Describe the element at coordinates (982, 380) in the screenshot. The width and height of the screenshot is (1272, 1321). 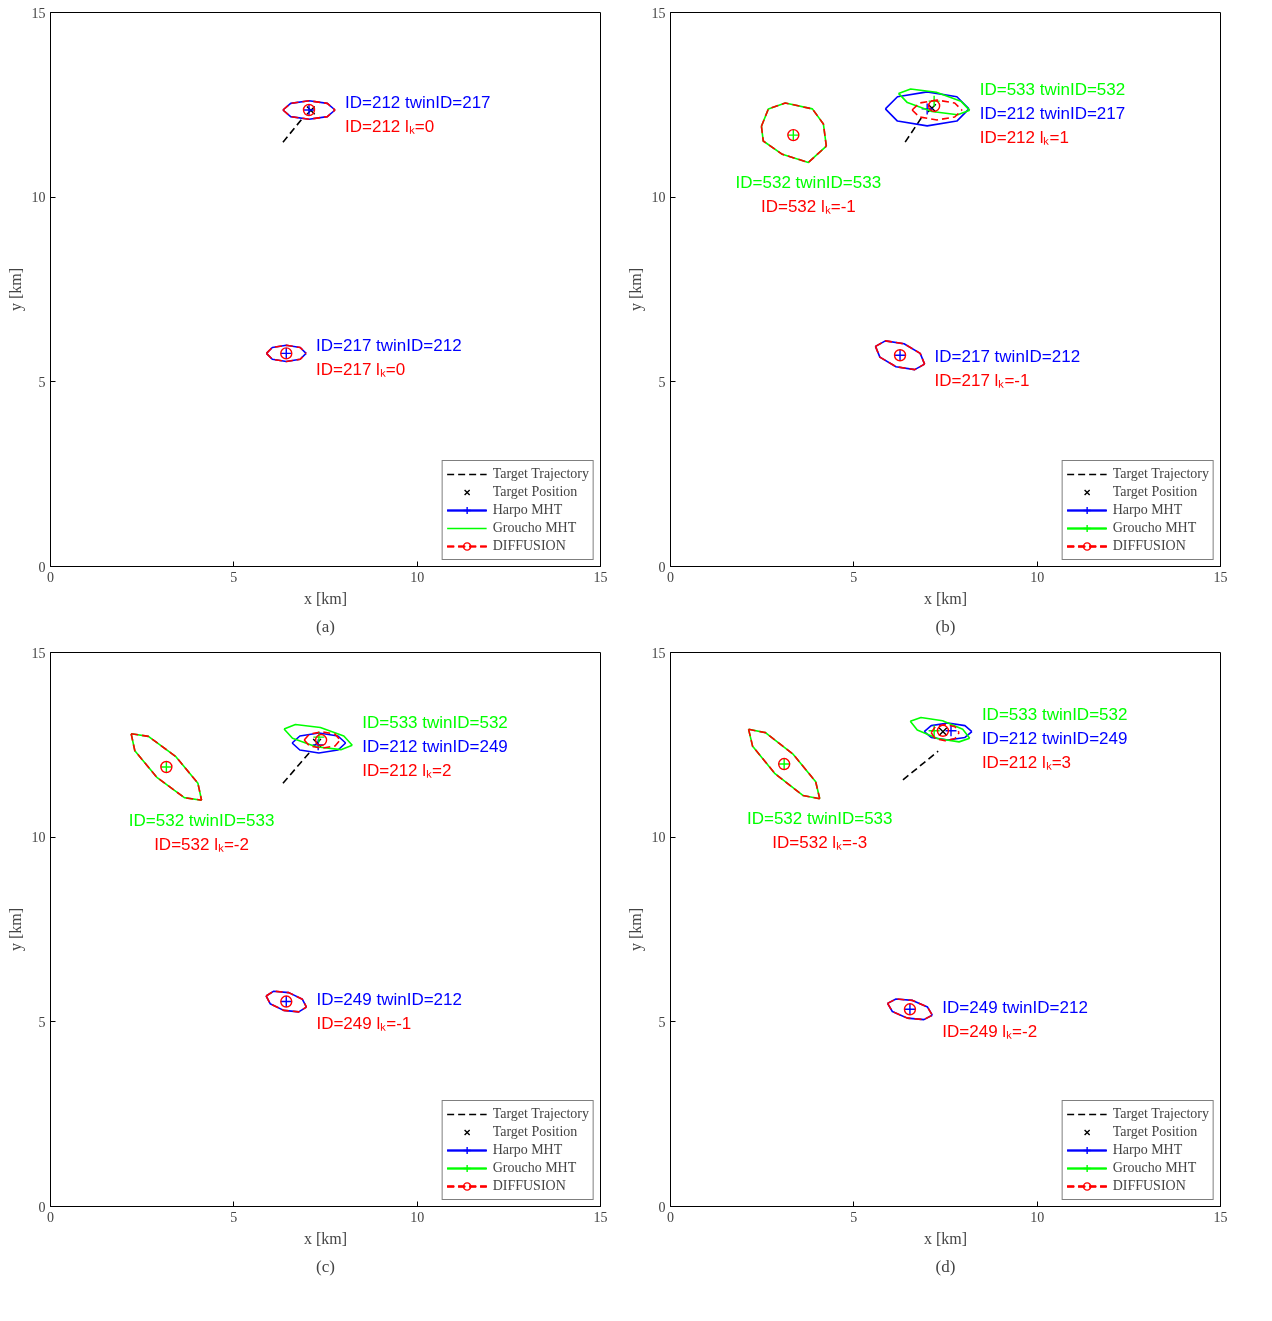
I see `annotation: ID=217 lₖ=-1` at that location.